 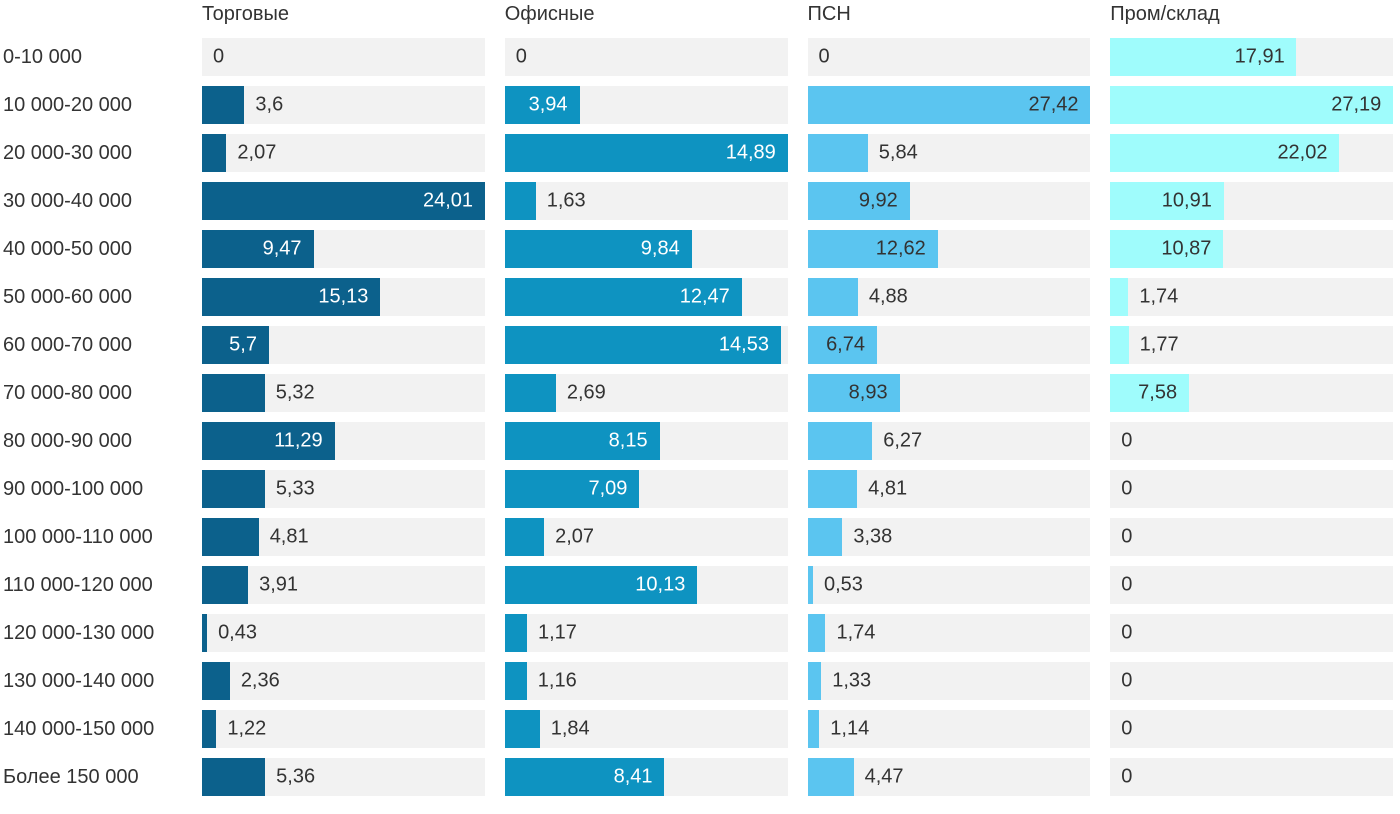 I want to click on bar-value-label: 8,15, so click(x=628, y=440).